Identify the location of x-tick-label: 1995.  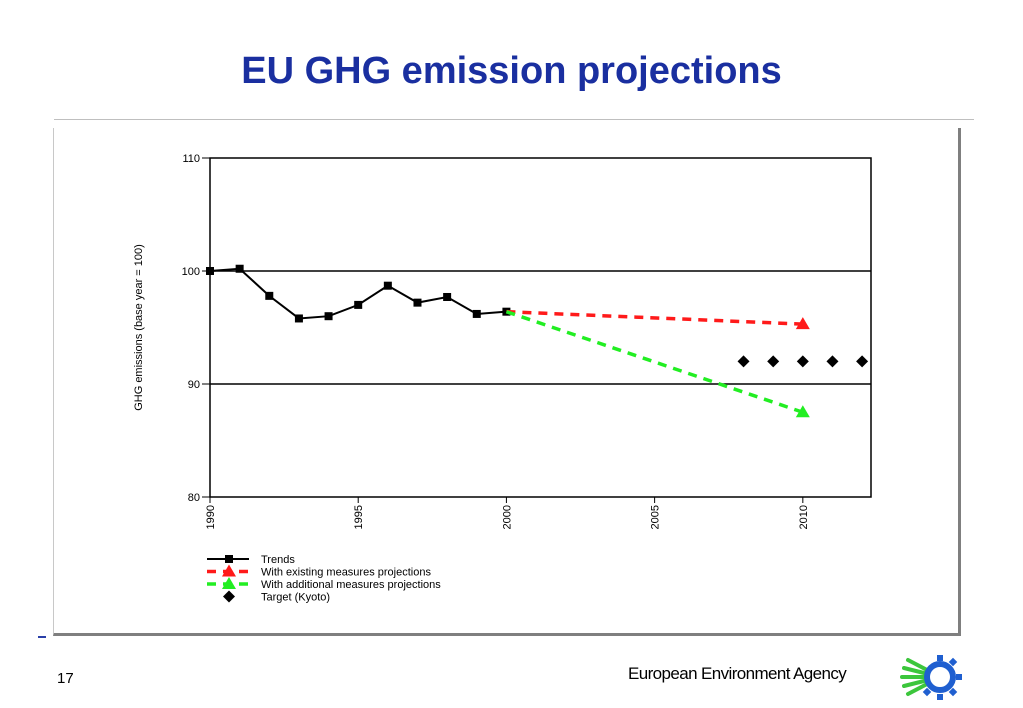
(359, 517).